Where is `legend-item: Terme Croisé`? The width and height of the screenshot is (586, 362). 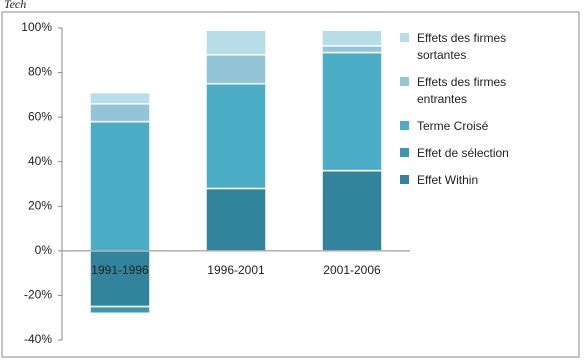 legend-item: Terme Croisé is located at coordinates (490, 126).